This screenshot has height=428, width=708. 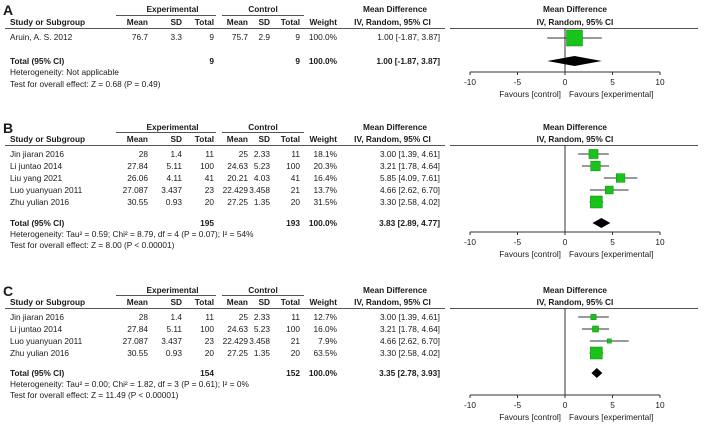 I want to click on study-weight: 7.9%, so click(x=327, y=341).